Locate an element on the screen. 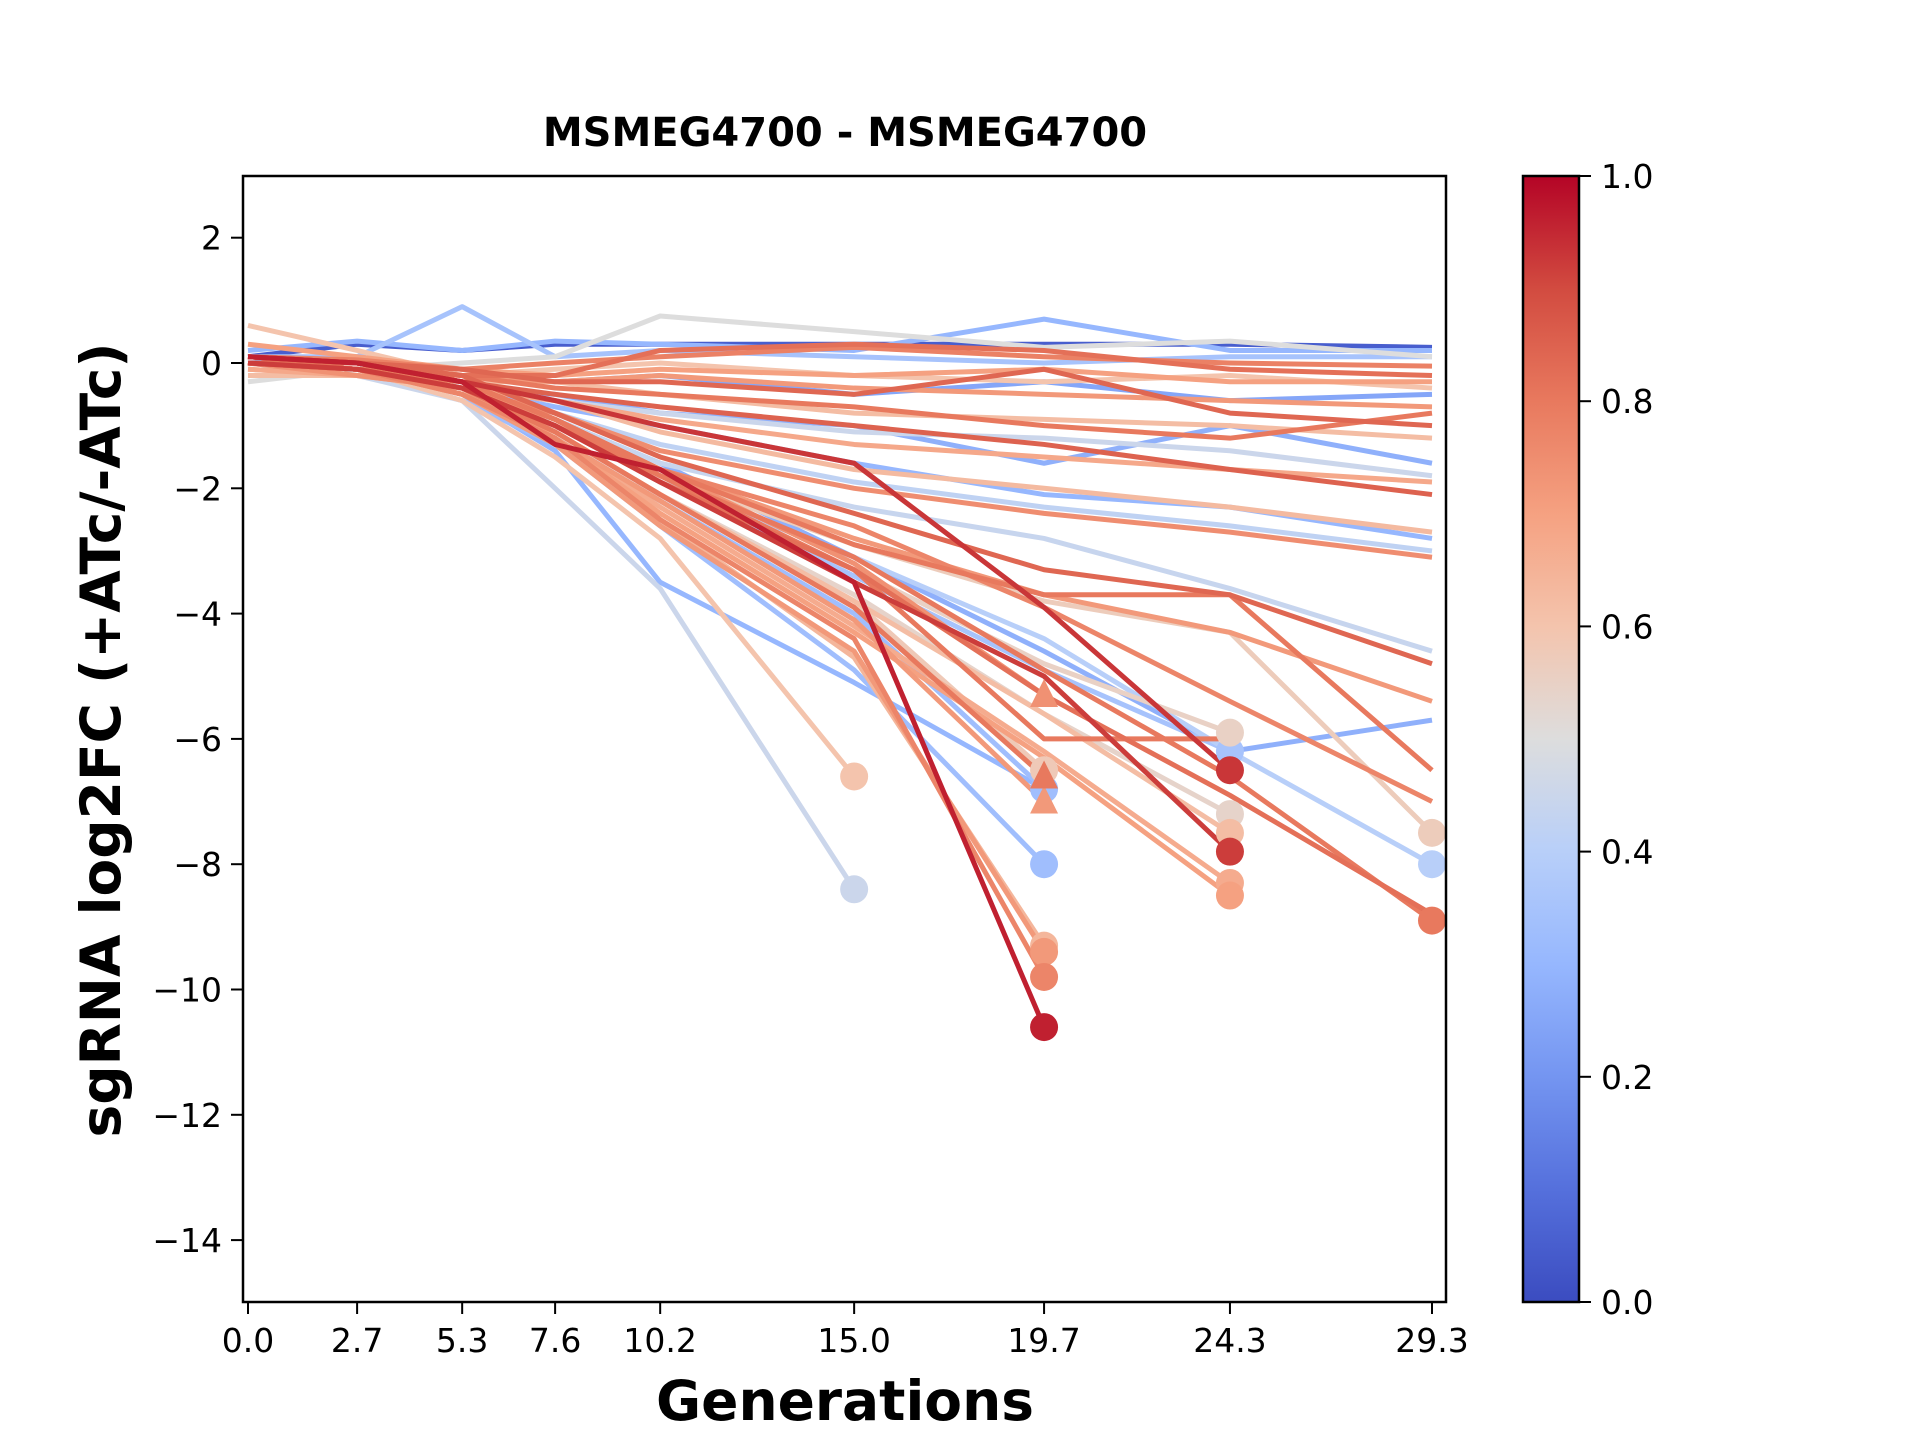 The image size is (1920, 1440). colorbar: 0.0 0.2 0.4 0.6 0.8 1.0 is located at coordinates (1587, 739).